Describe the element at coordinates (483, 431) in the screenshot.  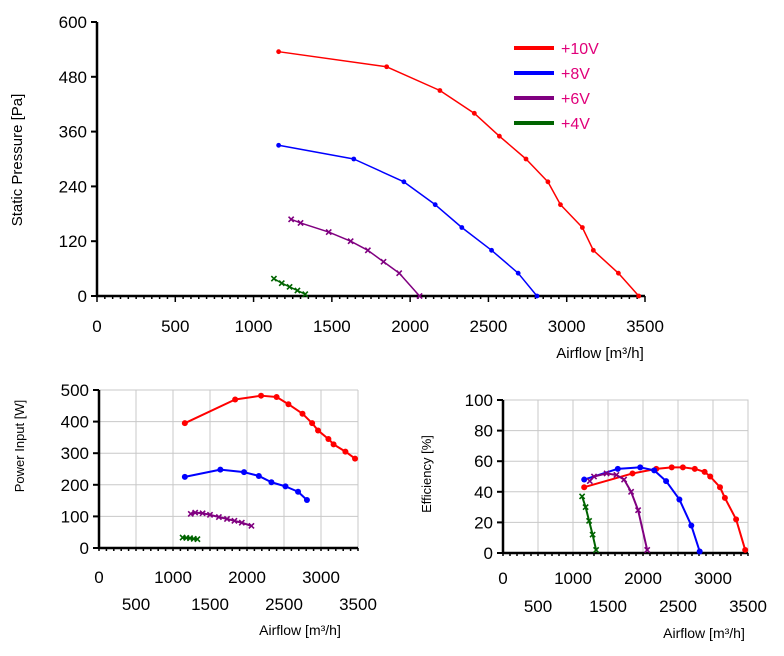
I see `y-tick-label: 80` at that location.